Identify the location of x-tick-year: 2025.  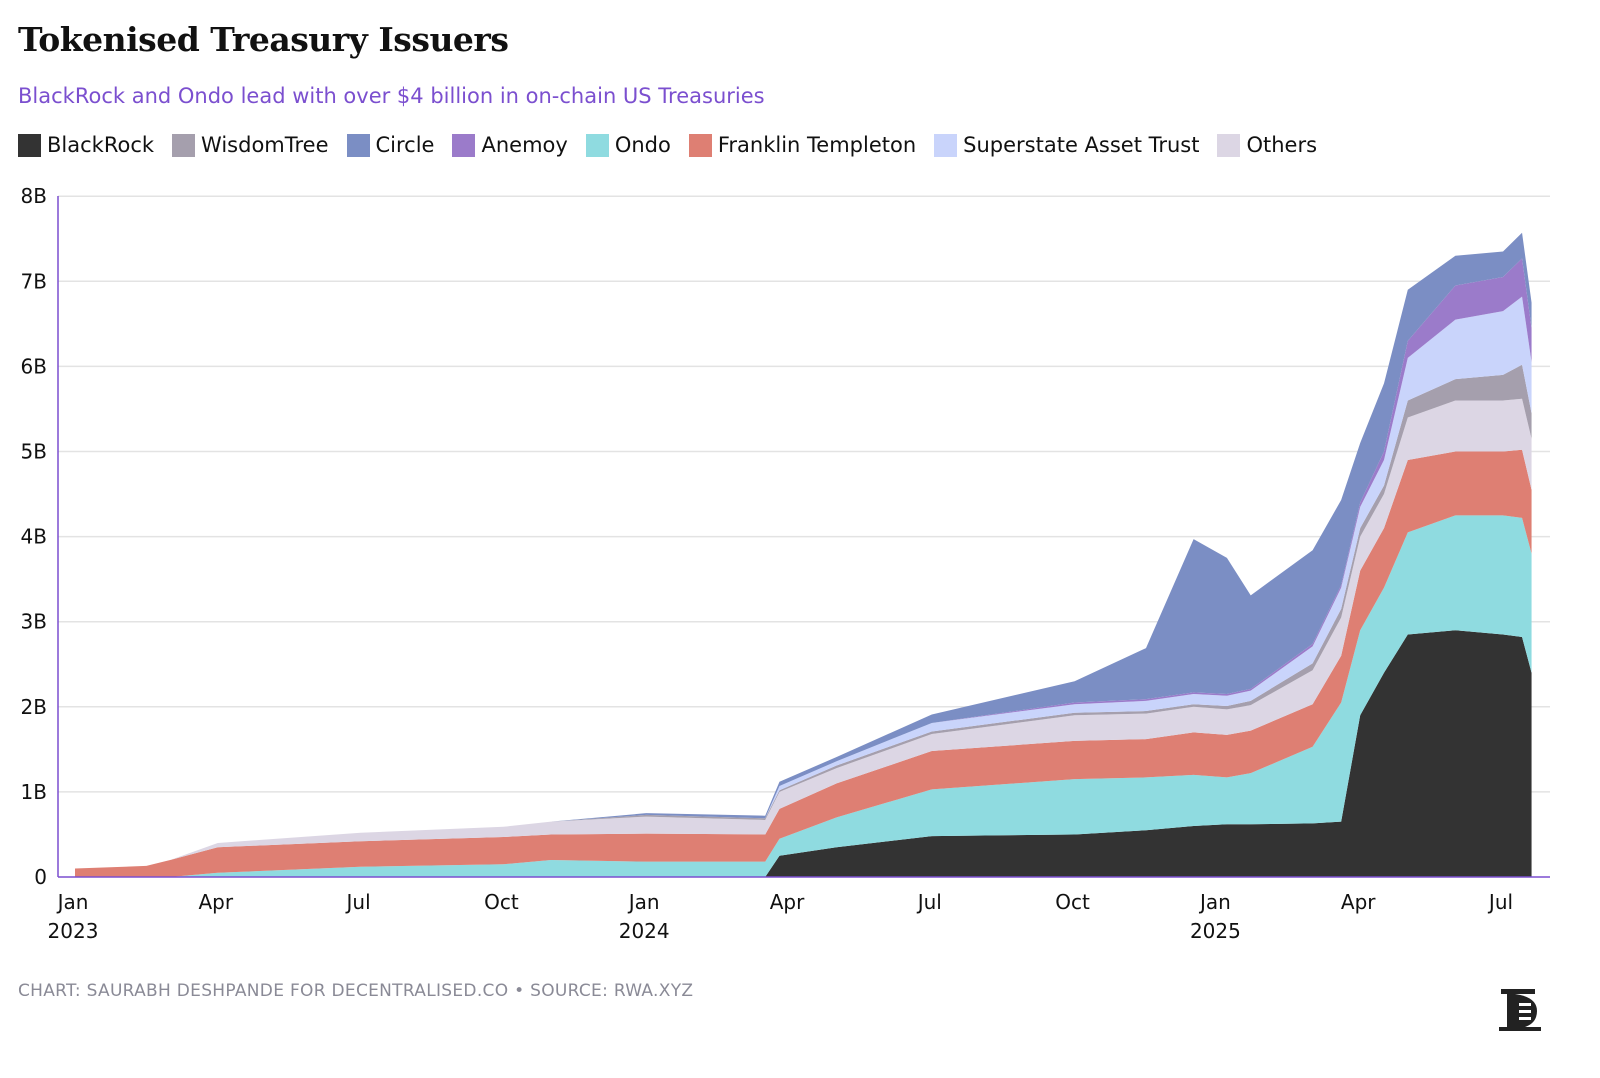
(1215, 931).